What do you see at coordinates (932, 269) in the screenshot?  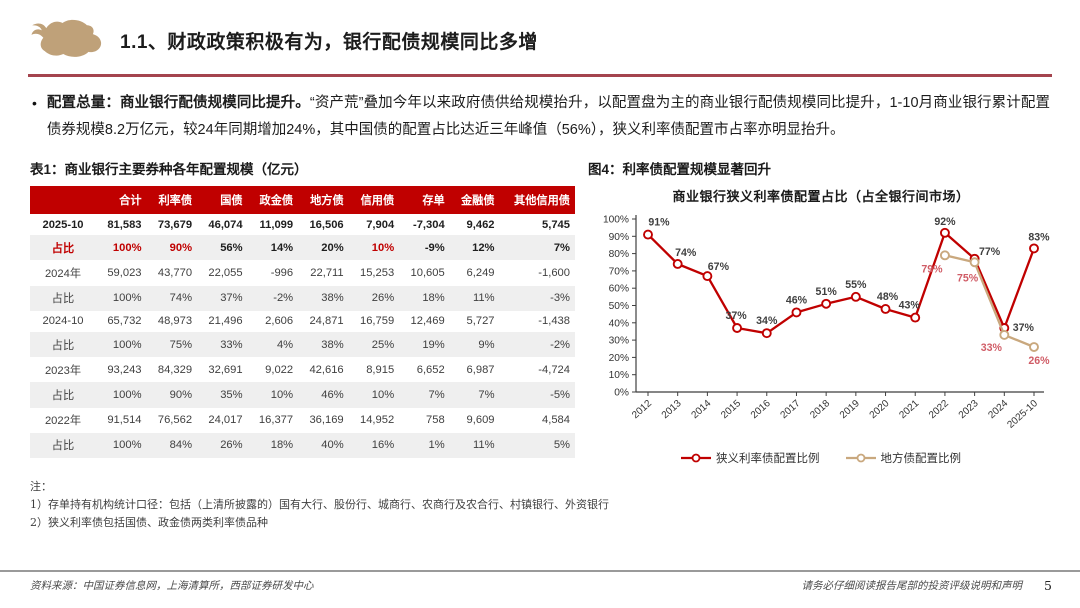 I see `svg-text: 79%` at bounding box center [932, 269].